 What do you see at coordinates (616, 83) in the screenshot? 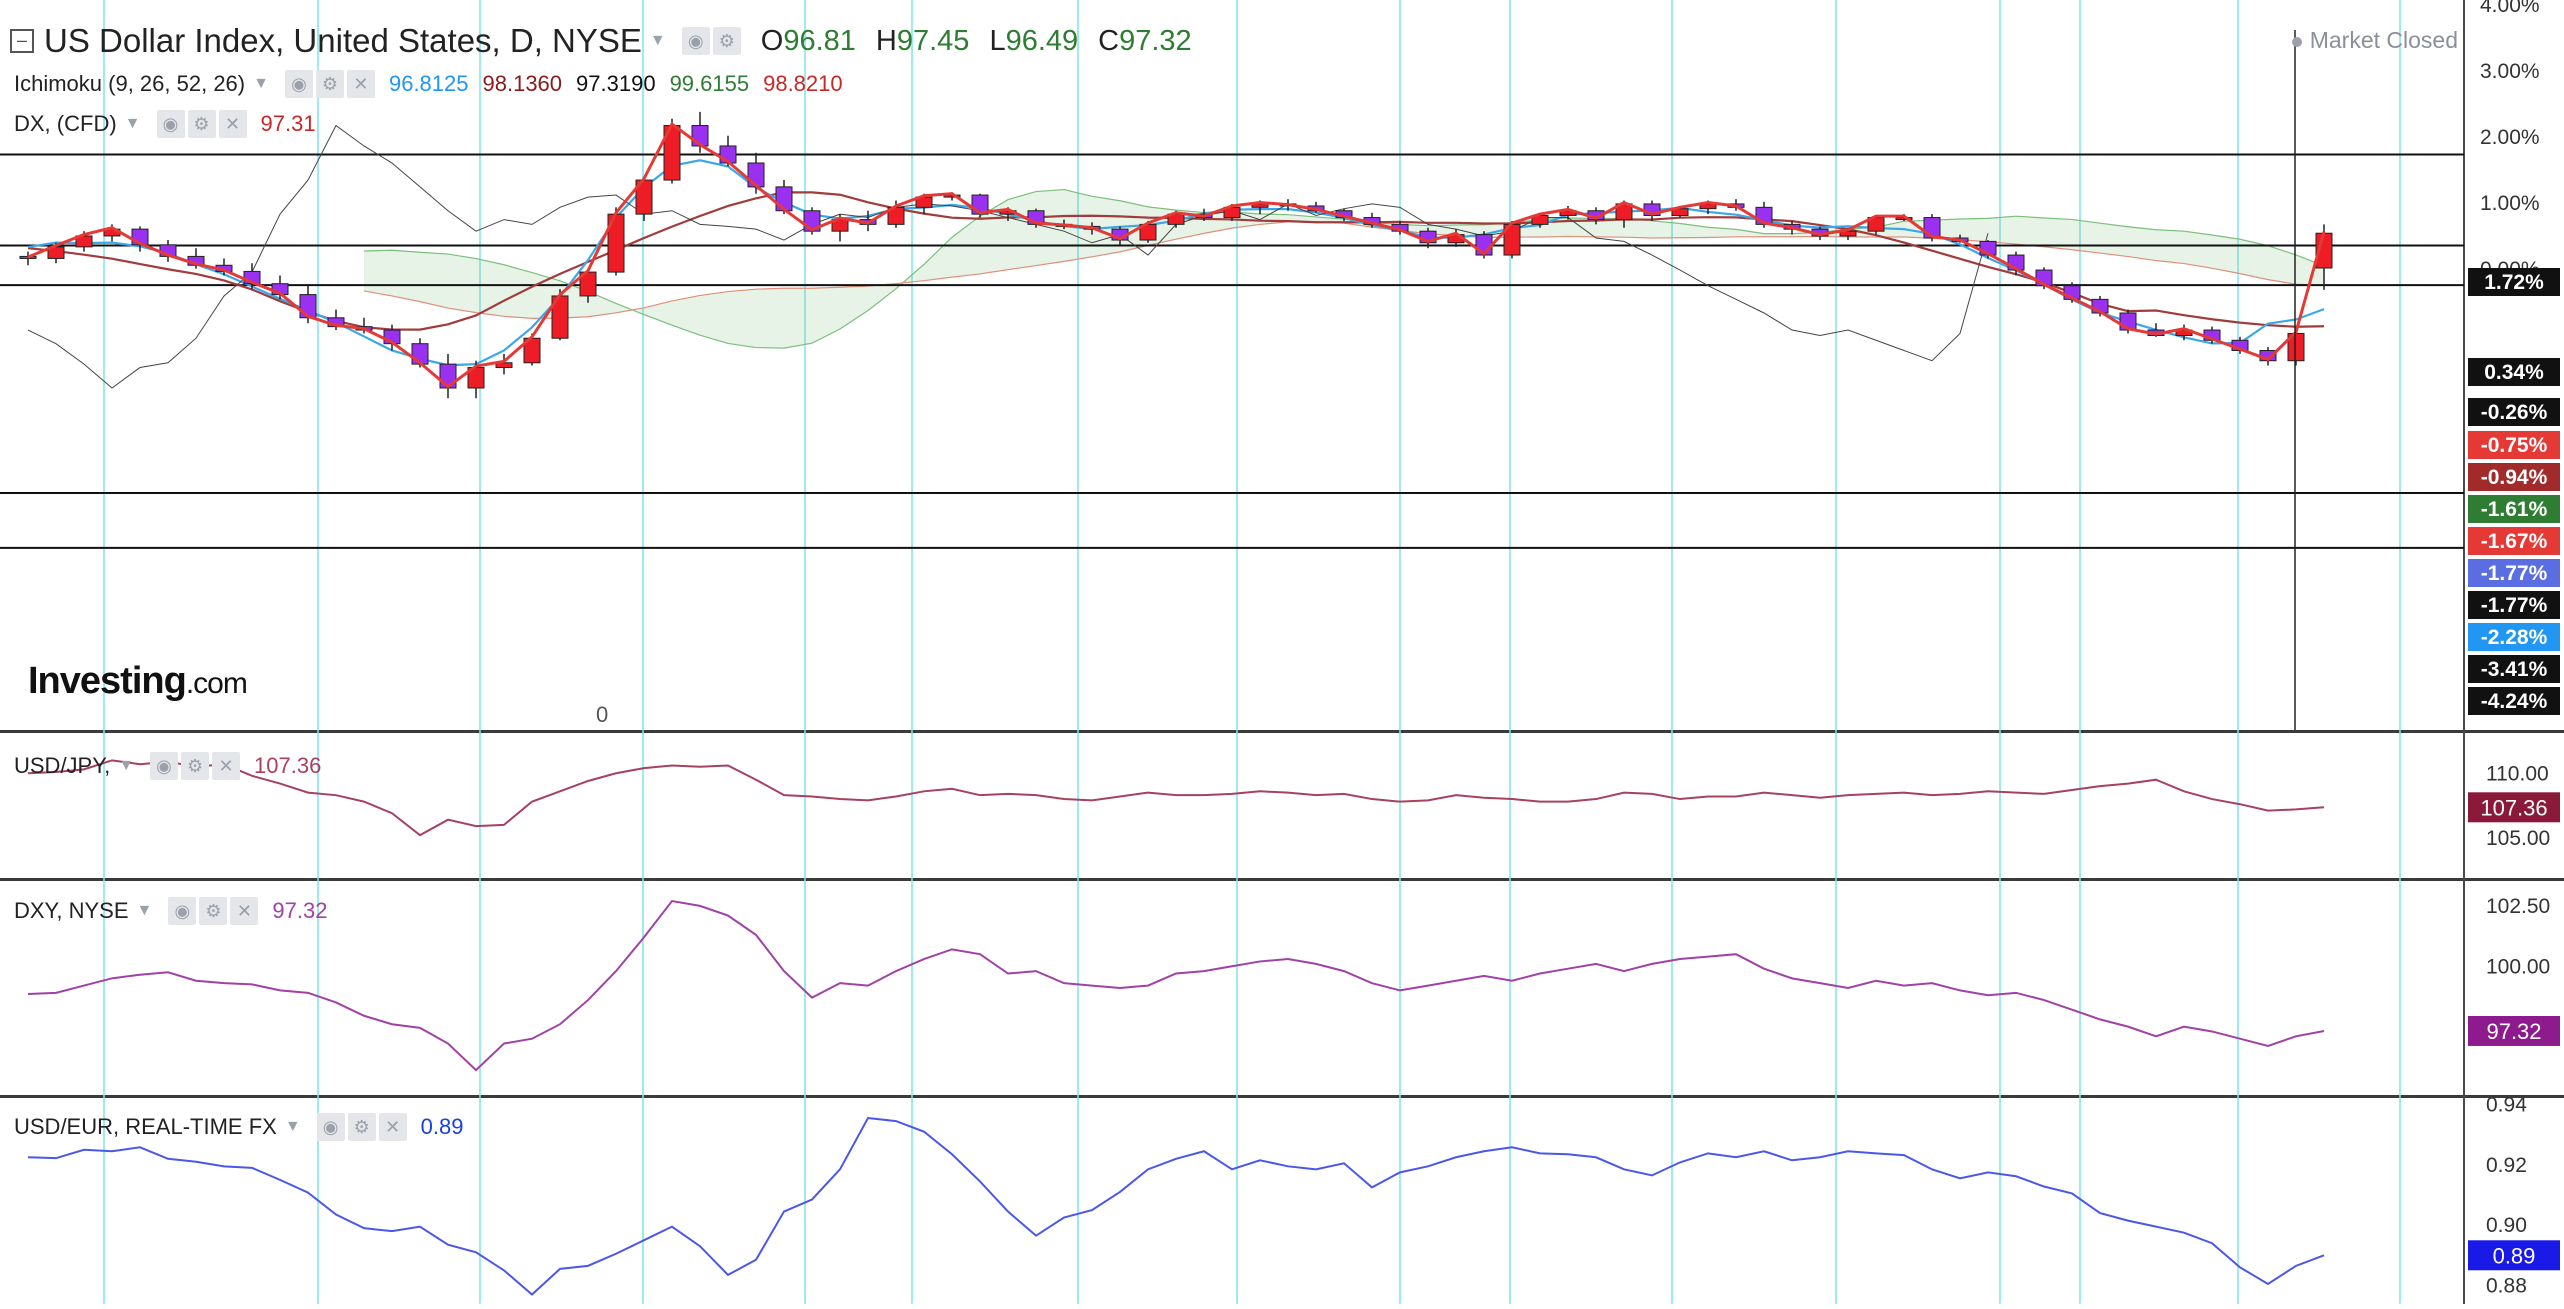
I see `ichimoku-value-lagging: 97.3190` at bounding box center [616, 83].